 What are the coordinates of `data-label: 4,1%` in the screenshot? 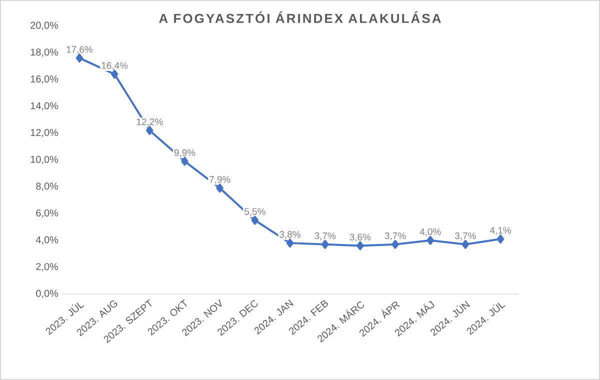 It's located at (500, 231).